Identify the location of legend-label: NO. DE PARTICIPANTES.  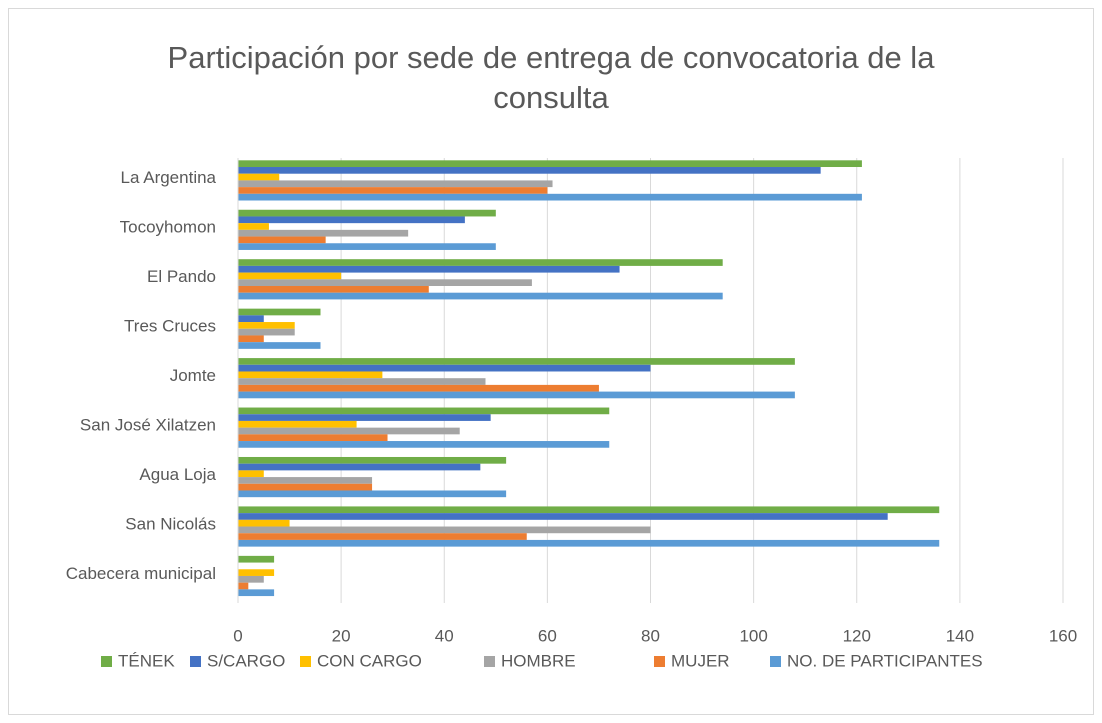
(885, 660).